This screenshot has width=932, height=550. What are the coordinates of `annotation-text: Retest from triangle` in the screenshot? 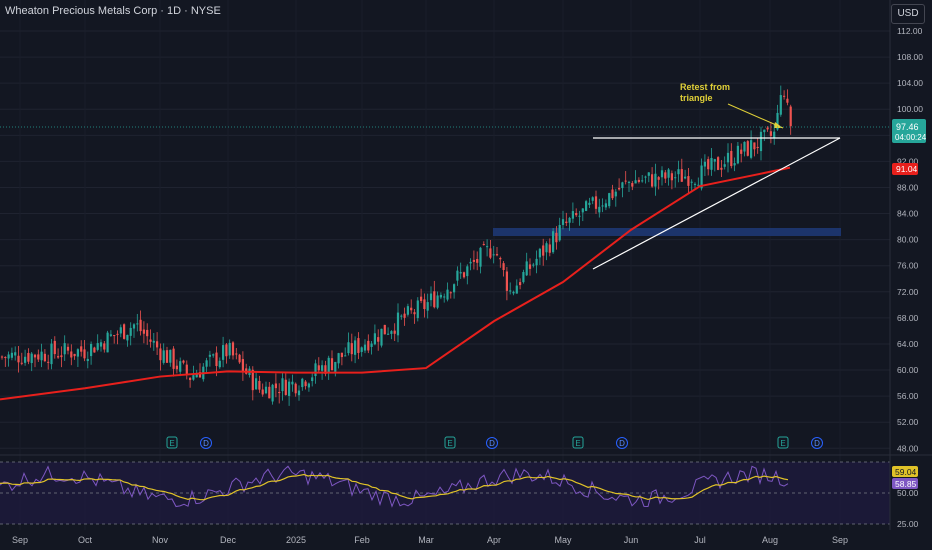 It's located at (706, 92).